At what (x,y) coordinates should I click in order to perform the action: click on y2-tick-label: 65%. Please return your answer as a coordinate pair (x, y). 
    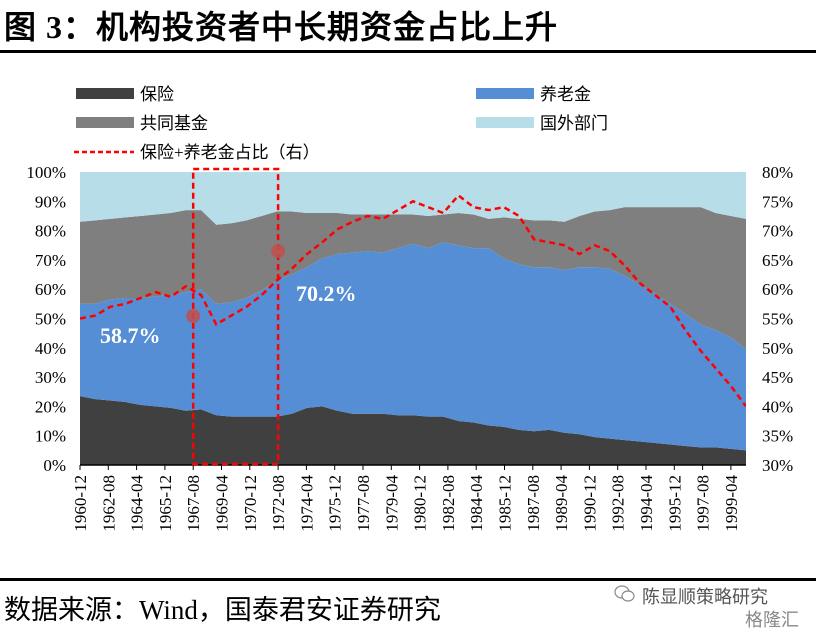
    Looking at the image, I should click on (777, 260).